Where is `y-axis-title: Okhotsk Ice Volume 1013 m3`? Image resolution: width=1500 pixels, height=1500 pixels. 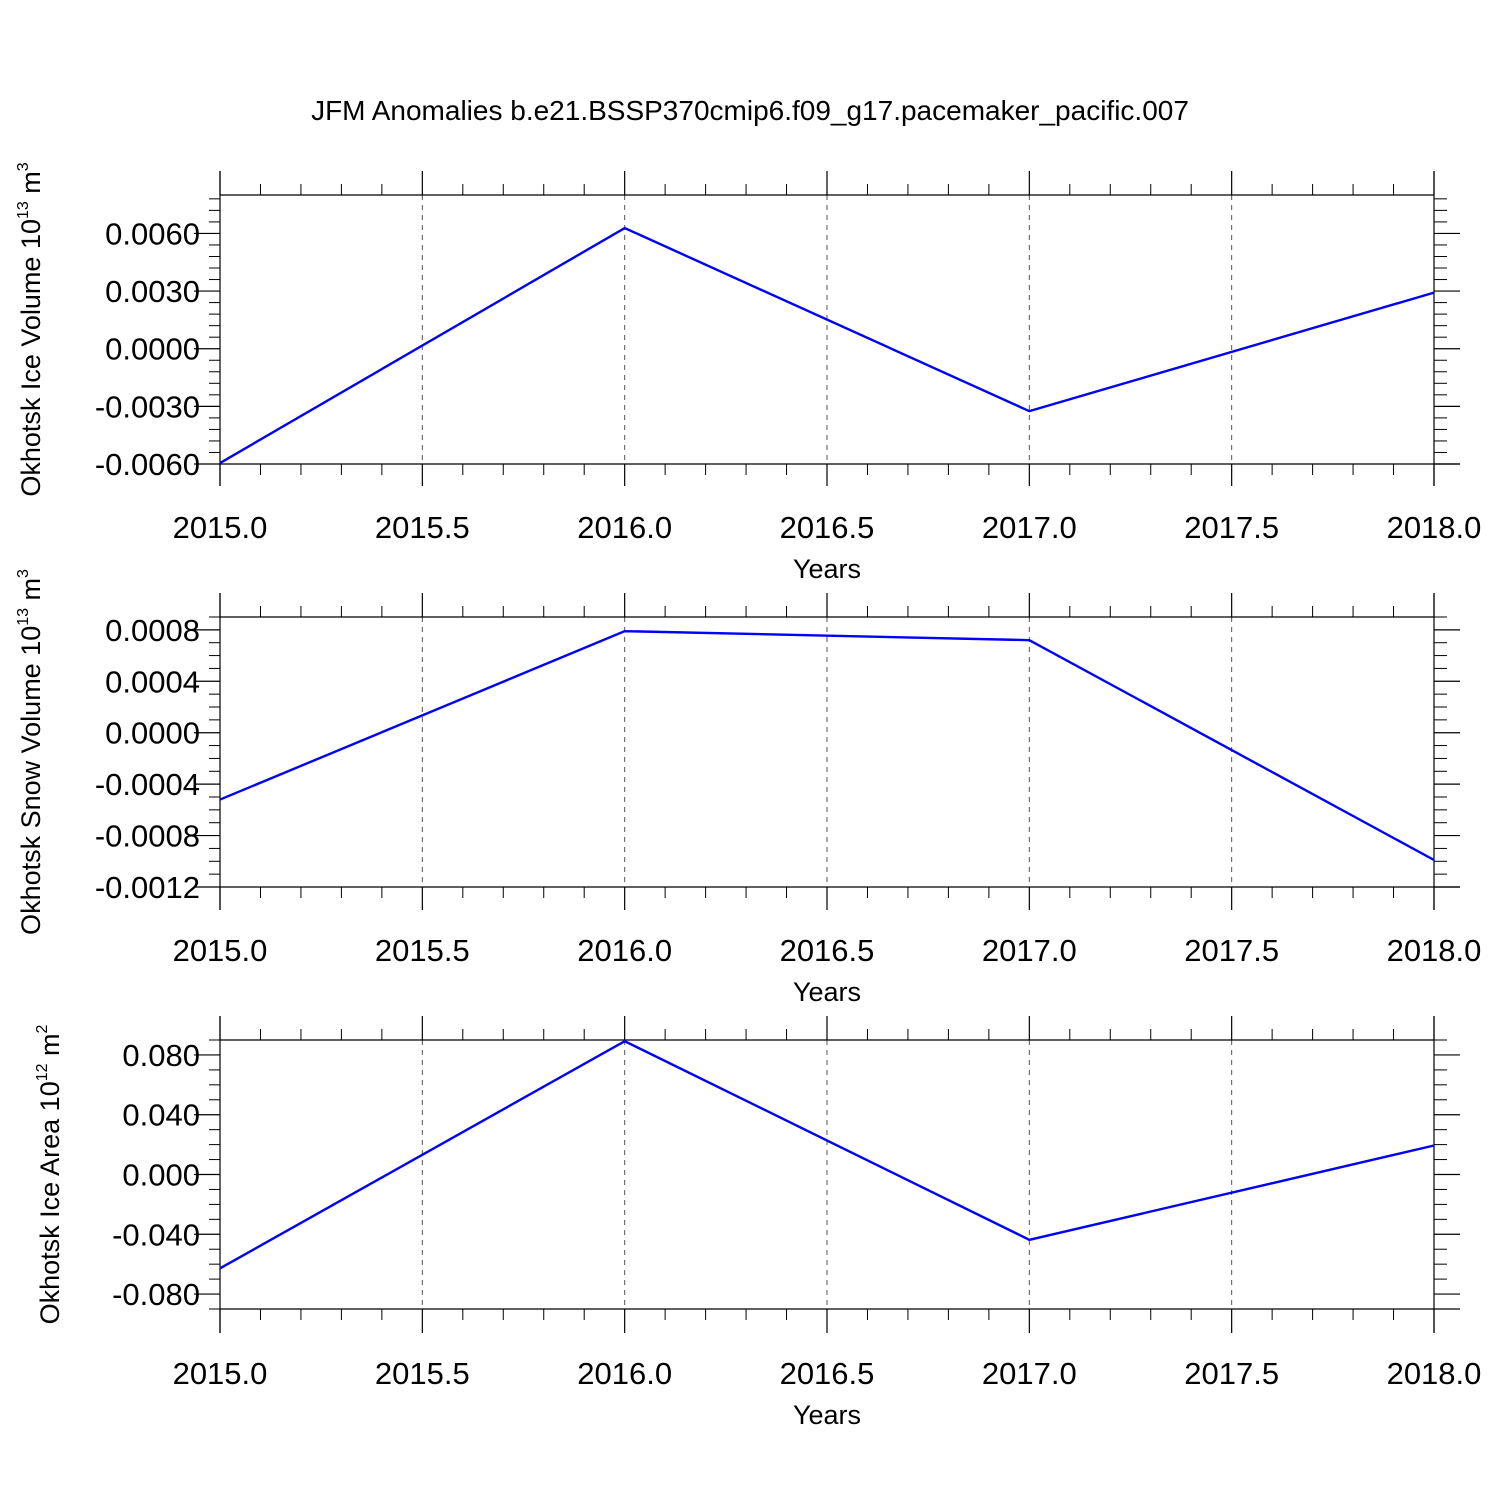
y-axis-title: Okhotsk Ice Volume 1013 m3 is located at coordinates (30, 329).